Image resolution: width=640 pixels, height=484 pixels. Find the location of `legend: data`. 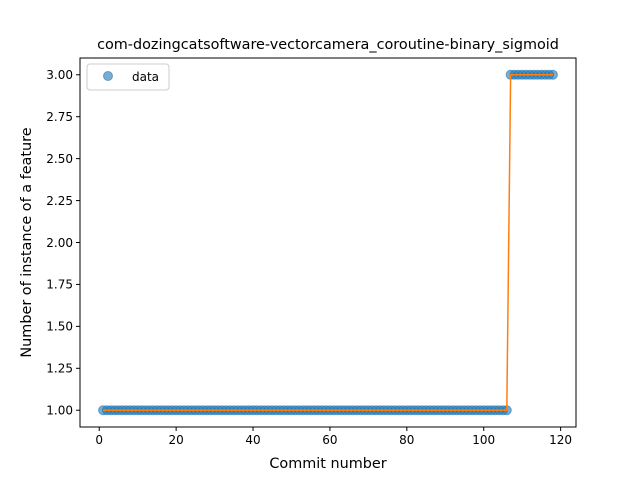

legend: data is located at coordinates (128, 77).